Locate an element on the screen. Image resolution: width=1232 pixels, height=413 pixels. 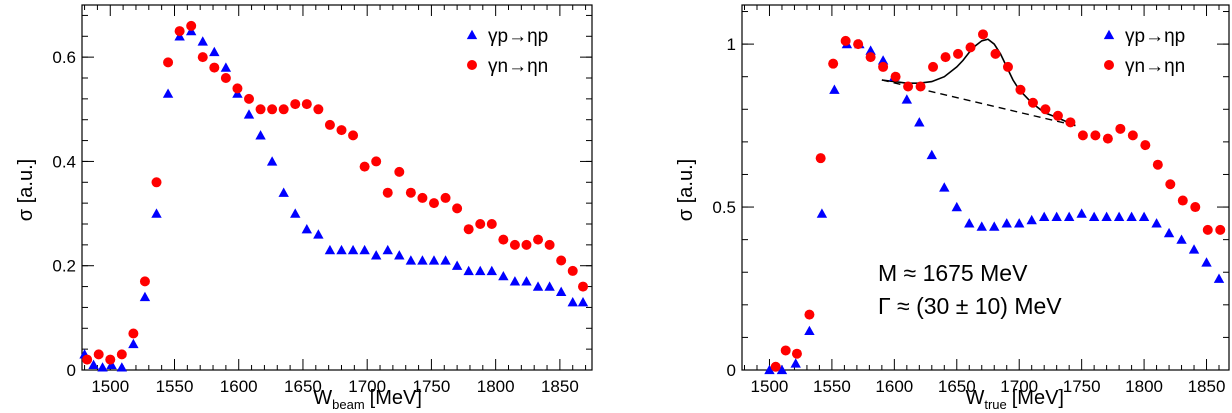
x-axis-title-unit: [MeV] is located at coordinates (396, 398).